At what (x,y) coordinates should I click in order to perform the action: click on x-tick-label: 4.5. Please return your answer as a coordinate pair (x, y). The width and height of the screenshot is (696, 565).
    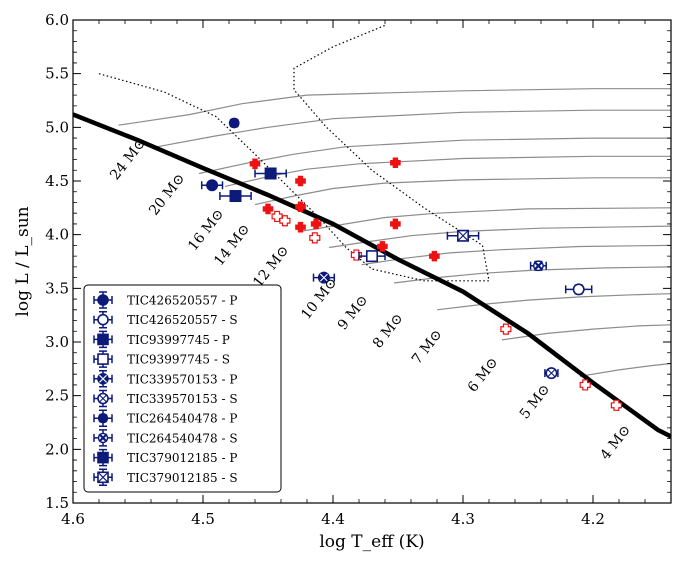
    Looking at the image, I should click on (203, 519).